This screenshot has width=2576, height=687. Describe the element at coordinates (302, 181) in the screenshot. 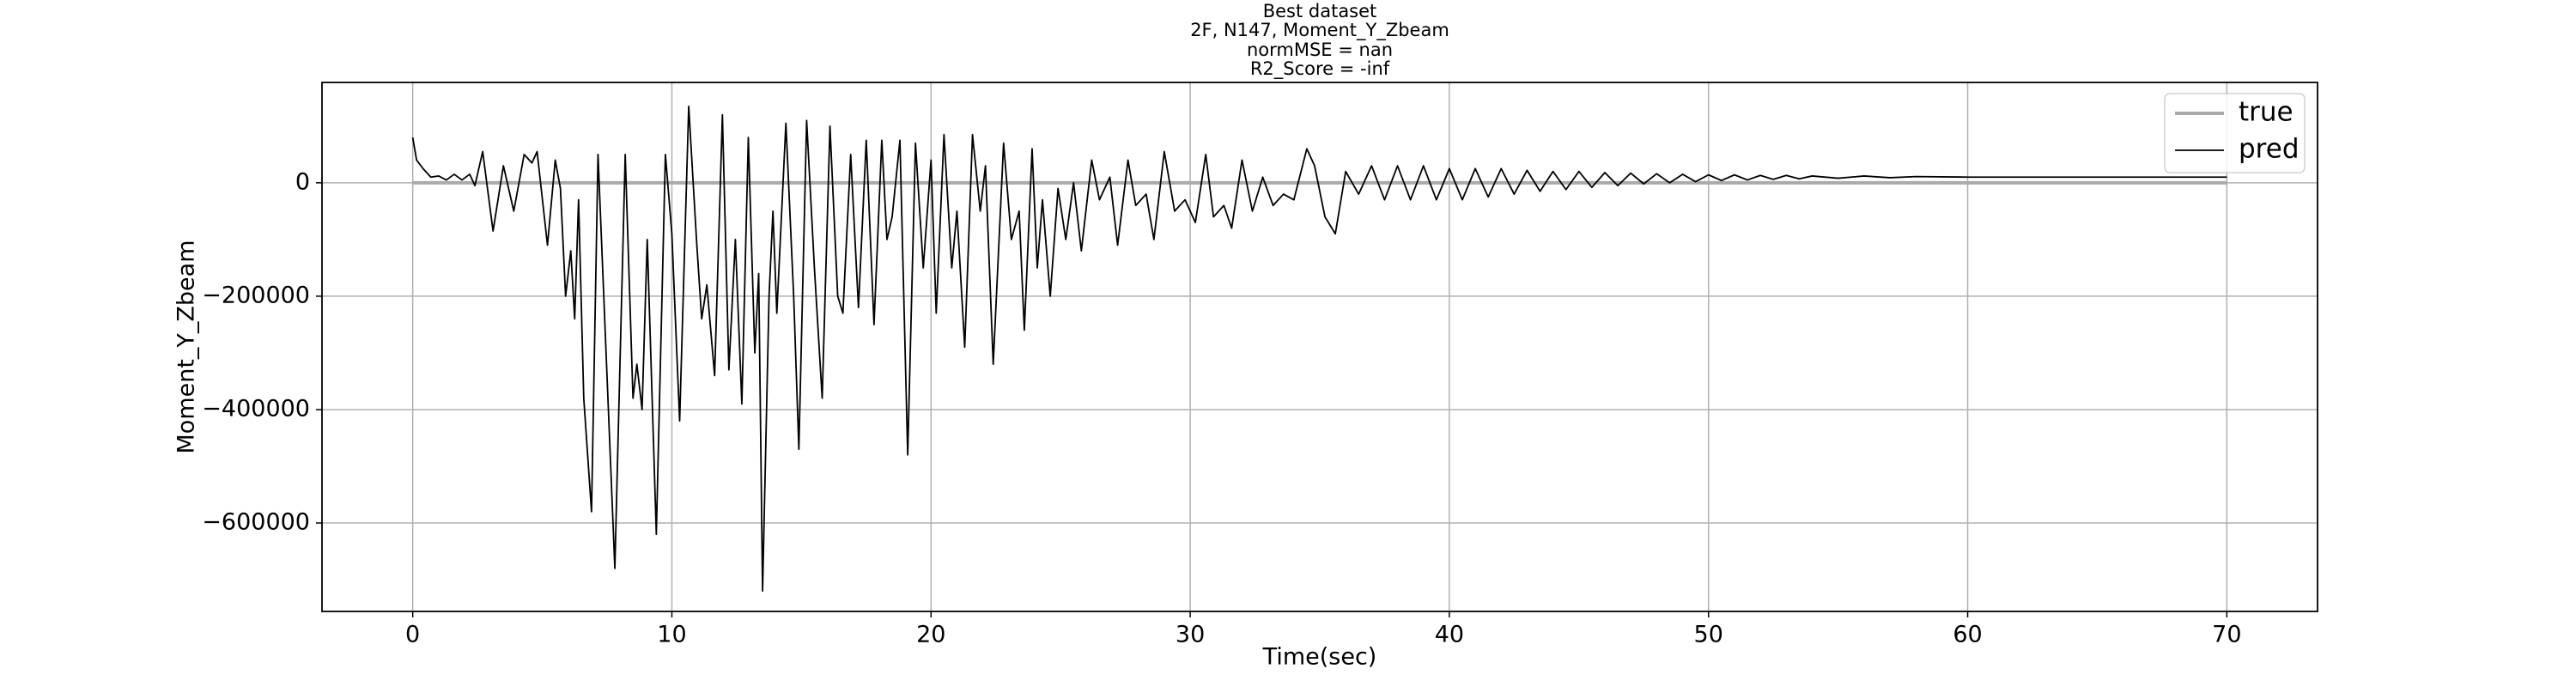

I see `y-tick-label: 0` at that location.